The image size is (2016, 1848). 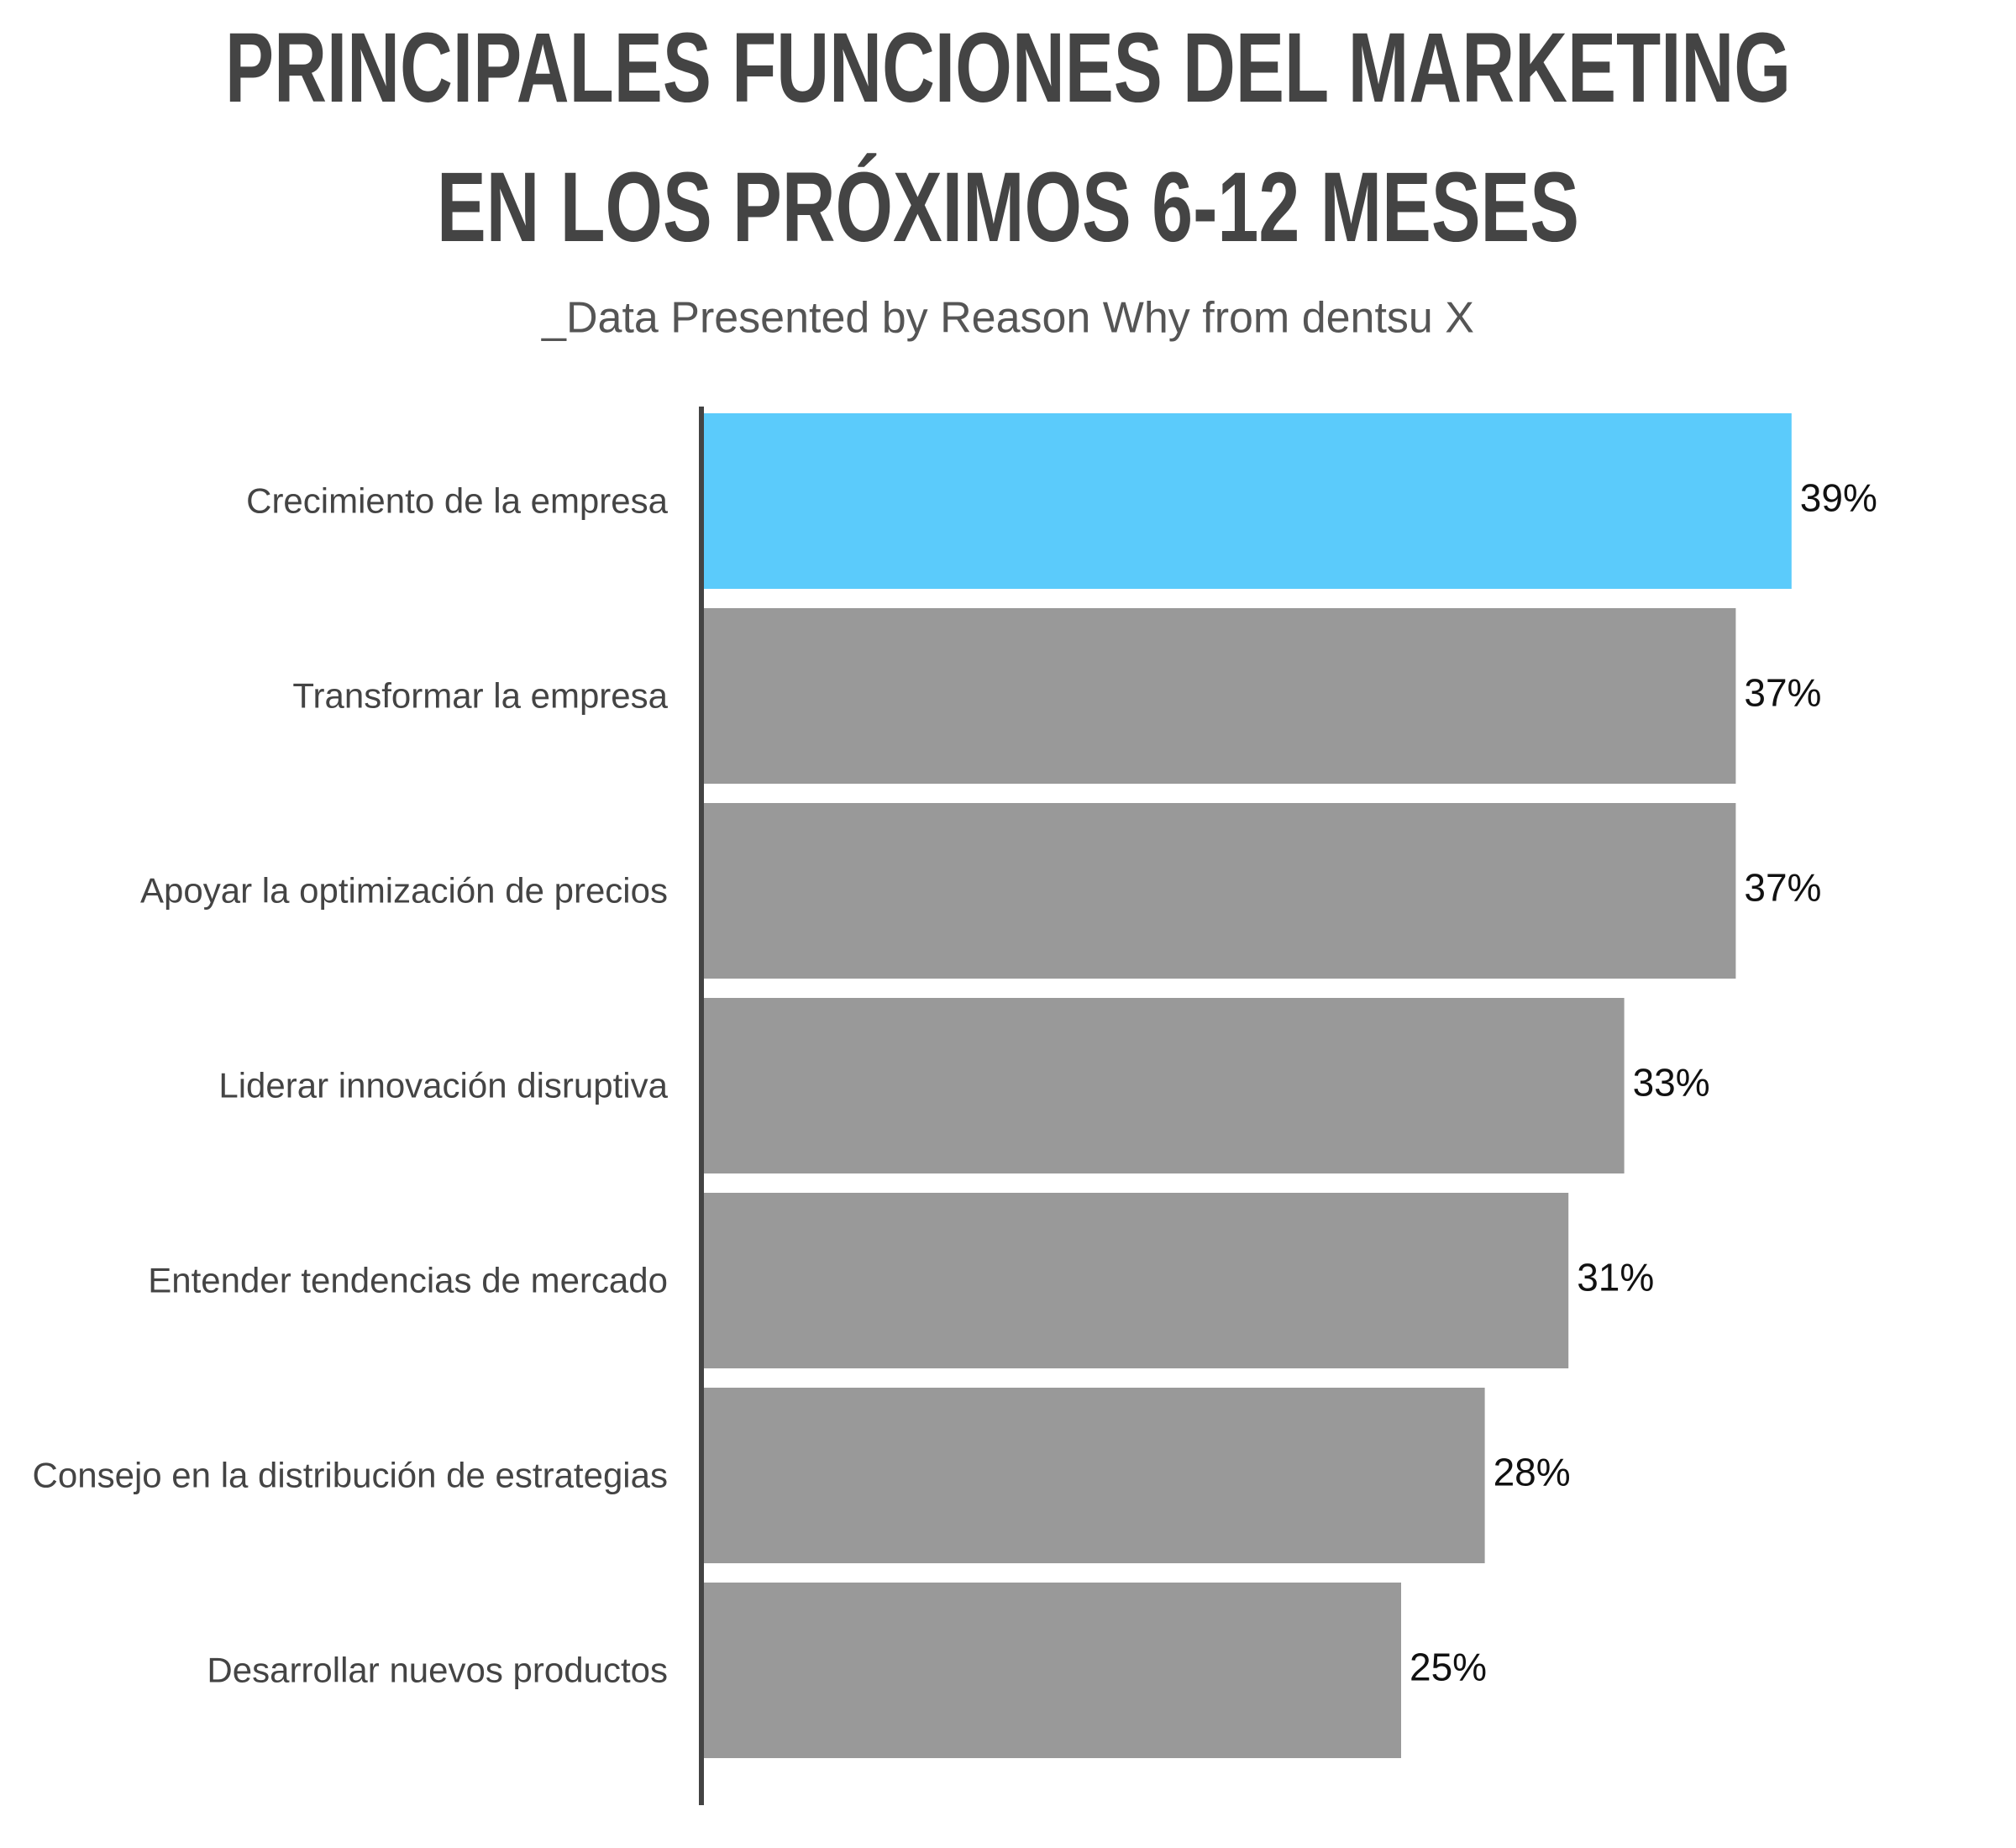 I want to click on category-label: Crecimiento de la empresa, so click(x=457, y=500).